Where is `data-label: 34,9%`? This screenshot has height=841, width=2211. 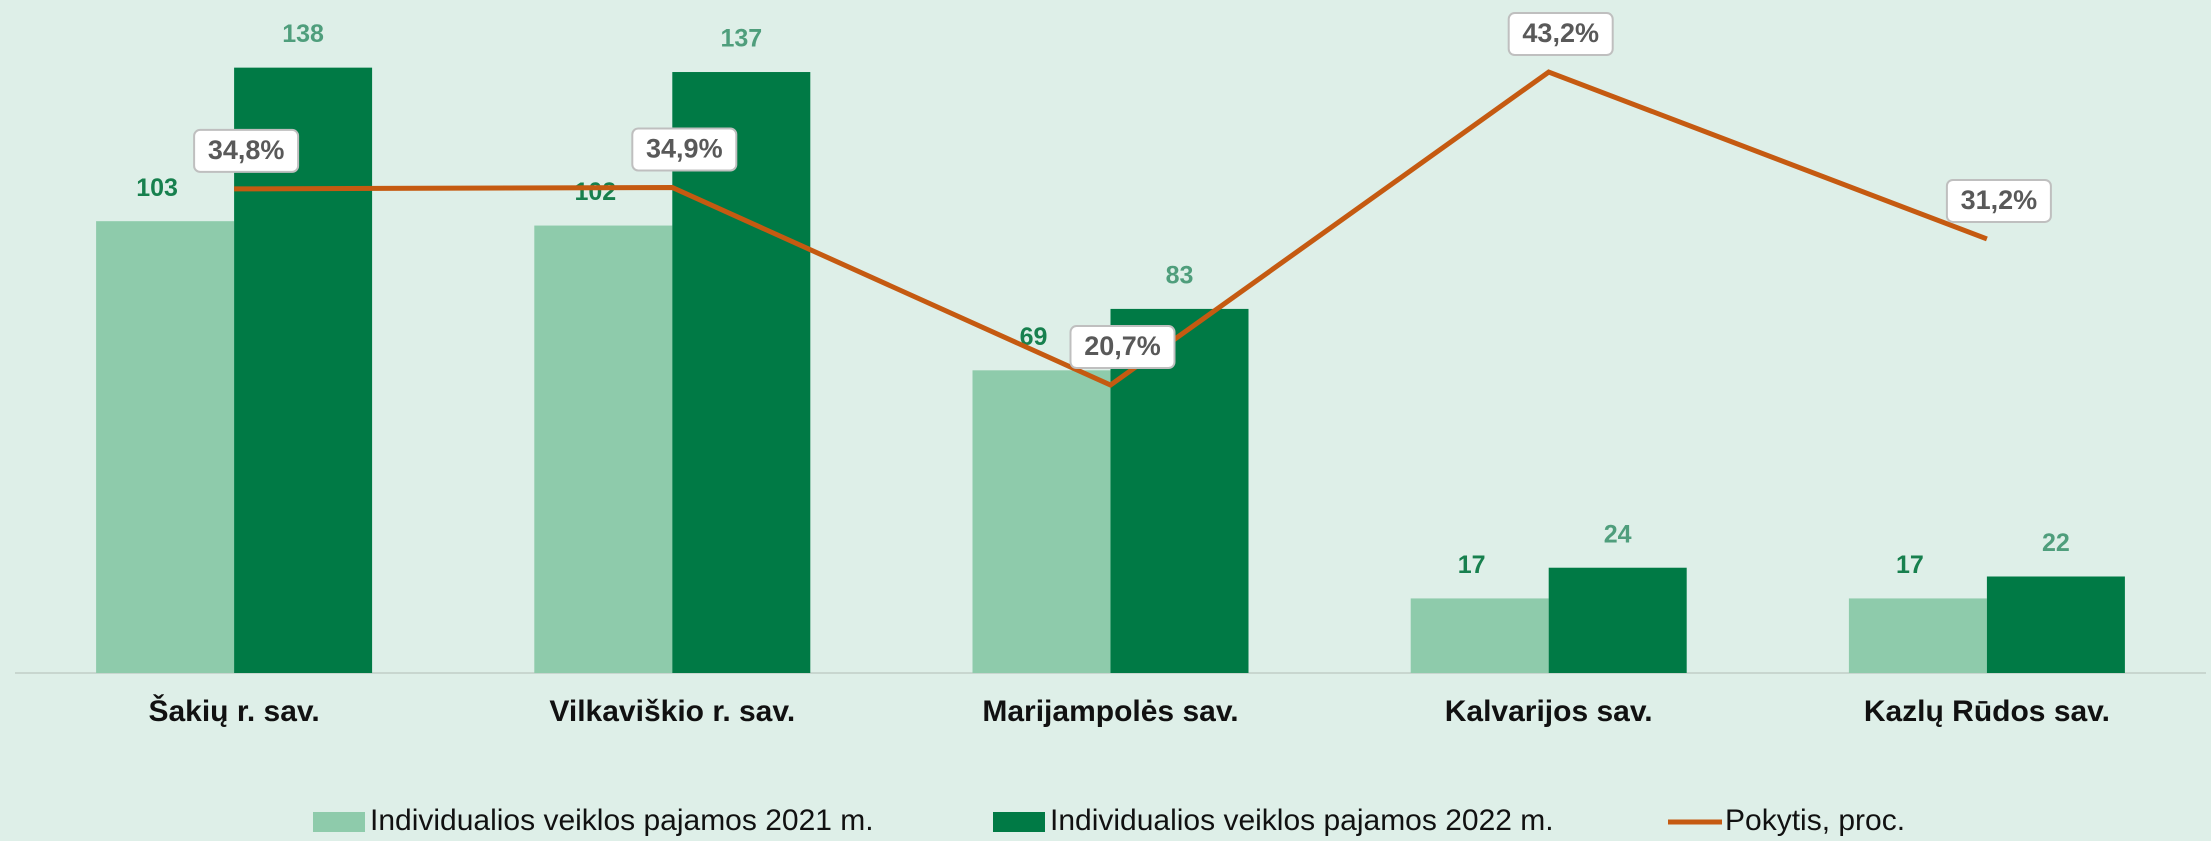 data-label: 34,9% is located at coordinates (684, 149).